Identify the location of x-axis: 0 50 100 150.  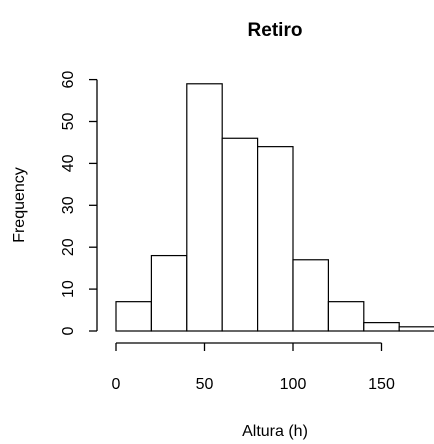
(253, 367).